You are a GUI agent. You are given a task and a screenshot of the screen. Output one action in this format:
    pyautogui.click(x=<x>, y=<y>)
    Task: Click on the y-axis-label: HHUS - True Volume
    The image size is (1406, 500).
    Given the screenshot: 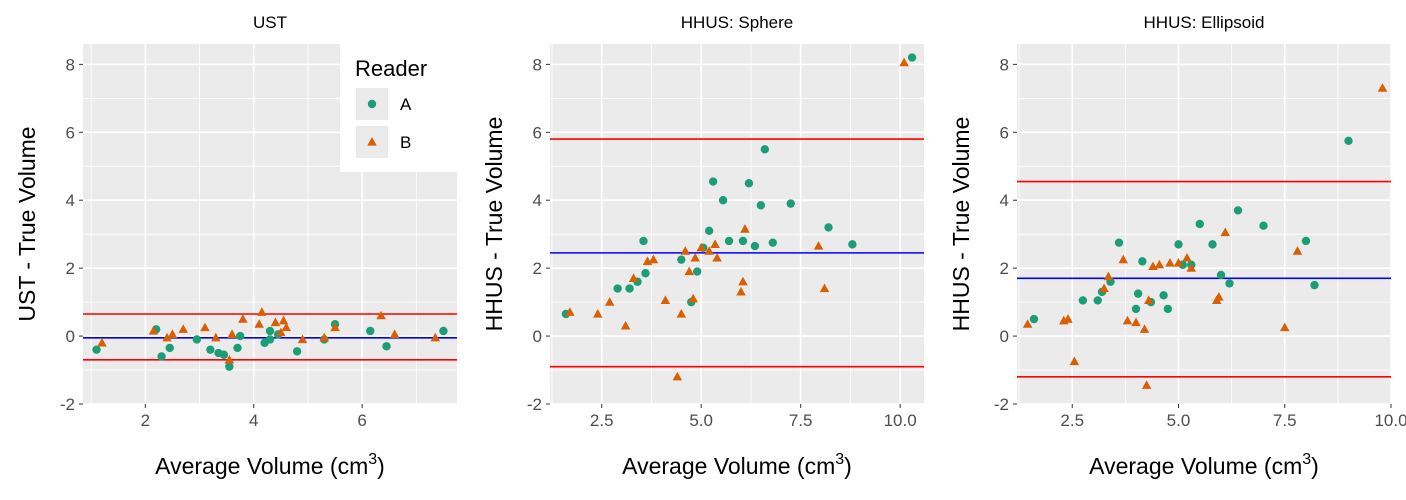 What is the action you would take?
    pyautogui.click(x=494, y=224)
    